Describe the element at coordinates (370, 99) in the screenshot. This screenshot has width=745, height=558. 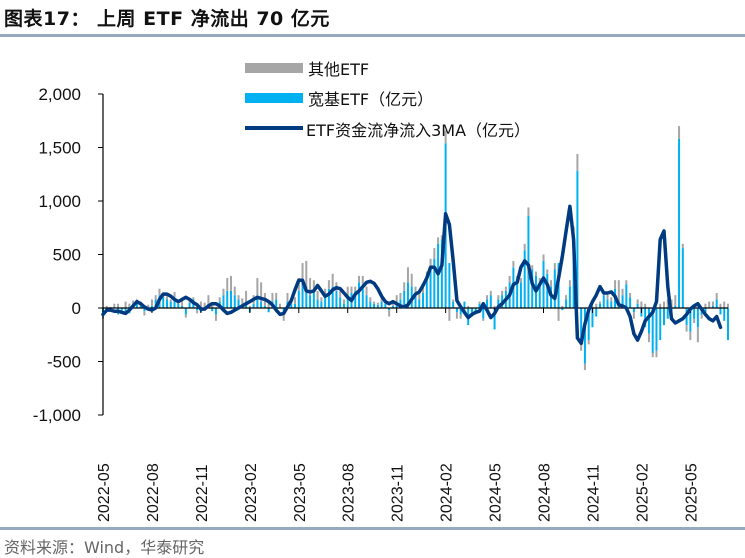
I see `legend-label-broad-etf: 宽基ETF（亿元）` at that location.